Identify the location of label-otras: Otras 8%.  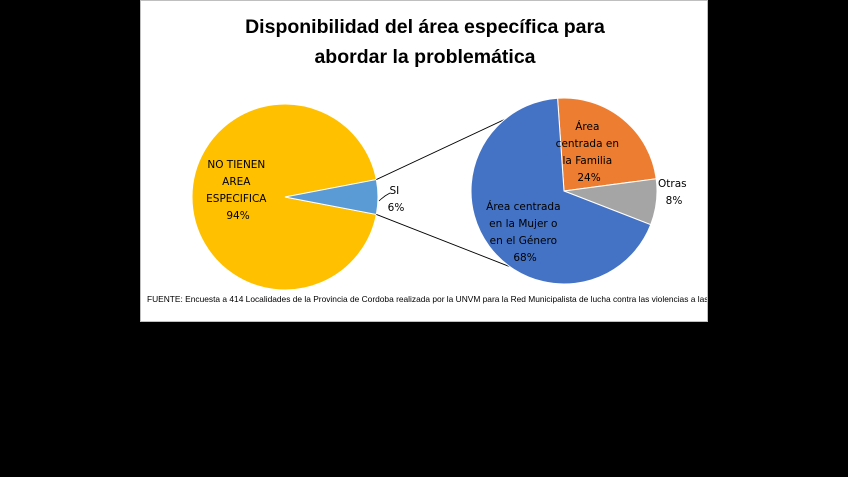
(674, 192).